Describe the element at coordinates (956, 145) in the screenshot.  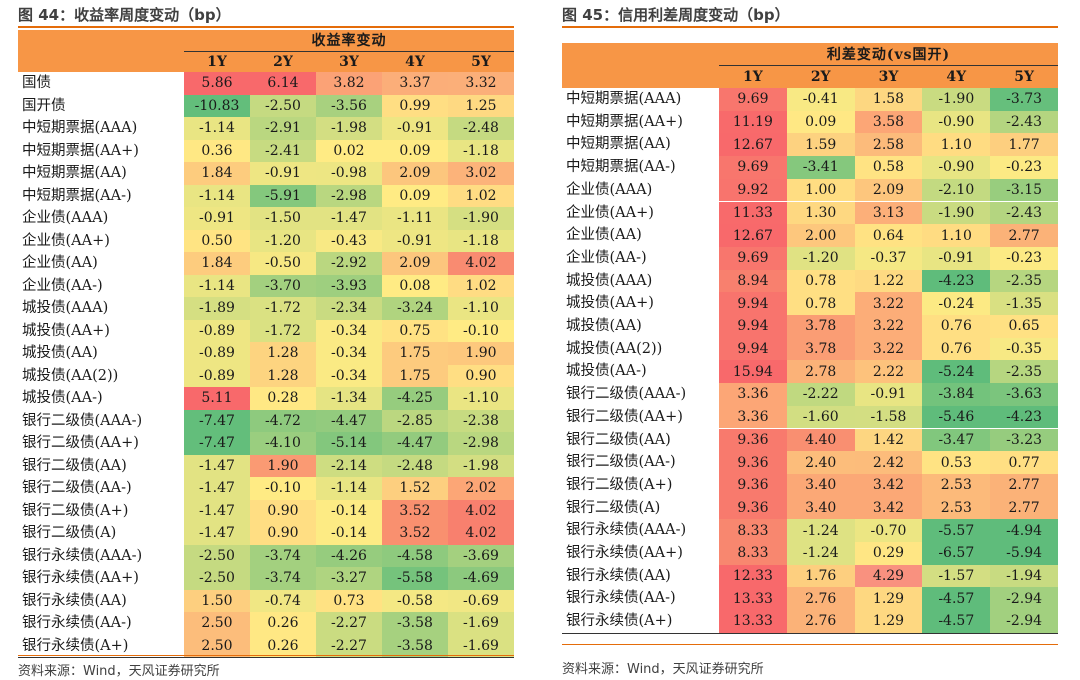
I see `value-cell: 1.10` at that location.